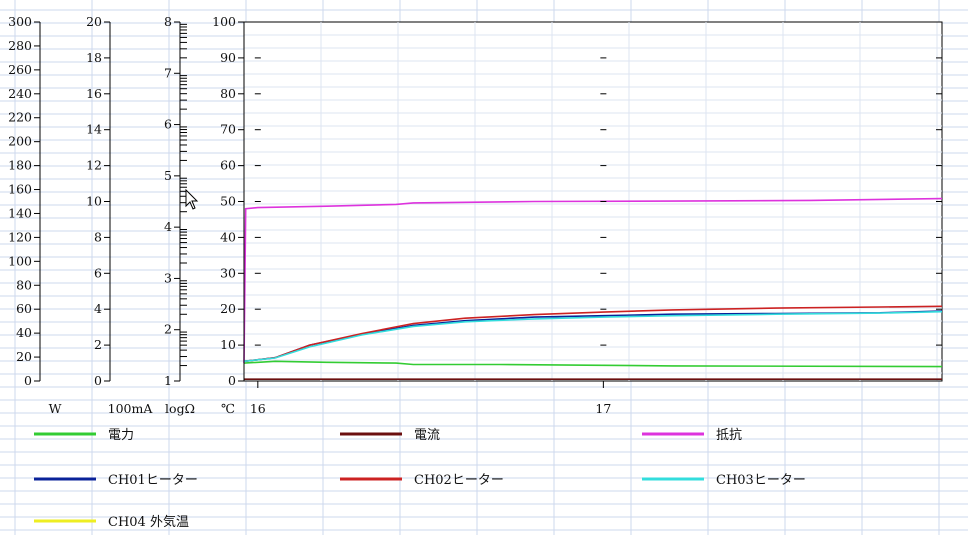 The height and width of the screenshot is (535, 968). What do you see at coordinates (94, 57) in the screenshot?
I see `y-tick-label: 18` at bounding box center [94, 57].